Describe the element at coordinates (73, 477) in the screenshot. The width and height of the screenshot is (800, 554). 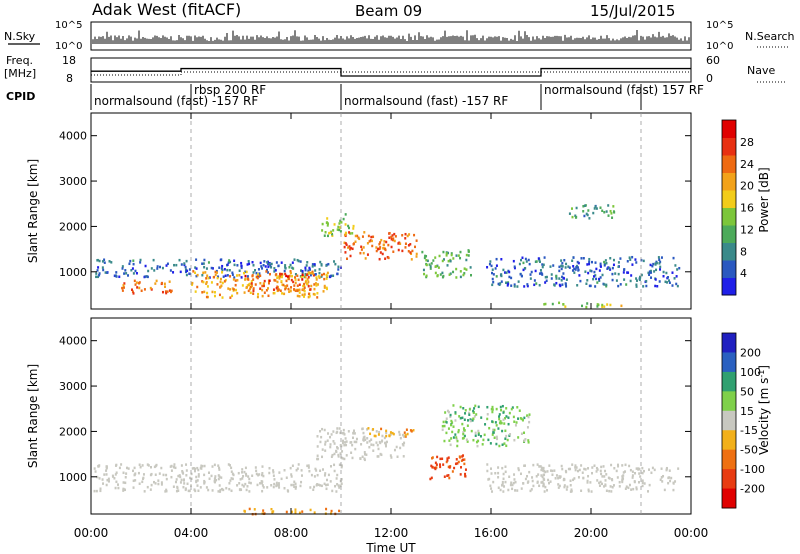
I see `y-tick-label: 1000` at that location.